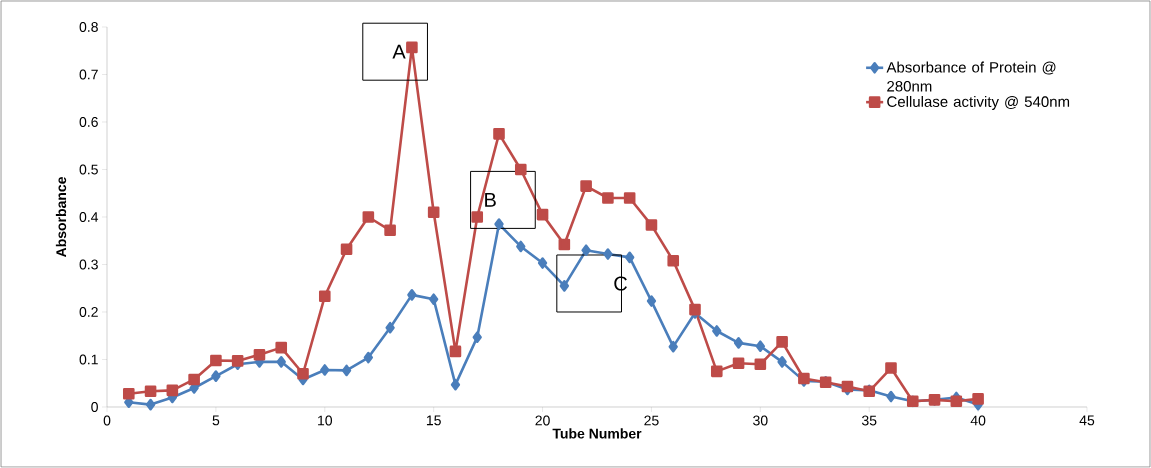 The image size is (1151, 468). I want to click on x-tick-label: 30, so click(760, 420).